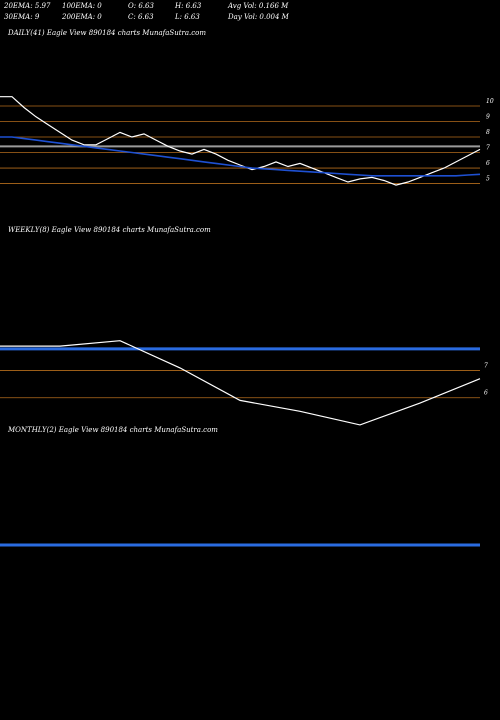  I want to click on stat-day-vol: Day Vol: 0.004 M, so click(258, 17).